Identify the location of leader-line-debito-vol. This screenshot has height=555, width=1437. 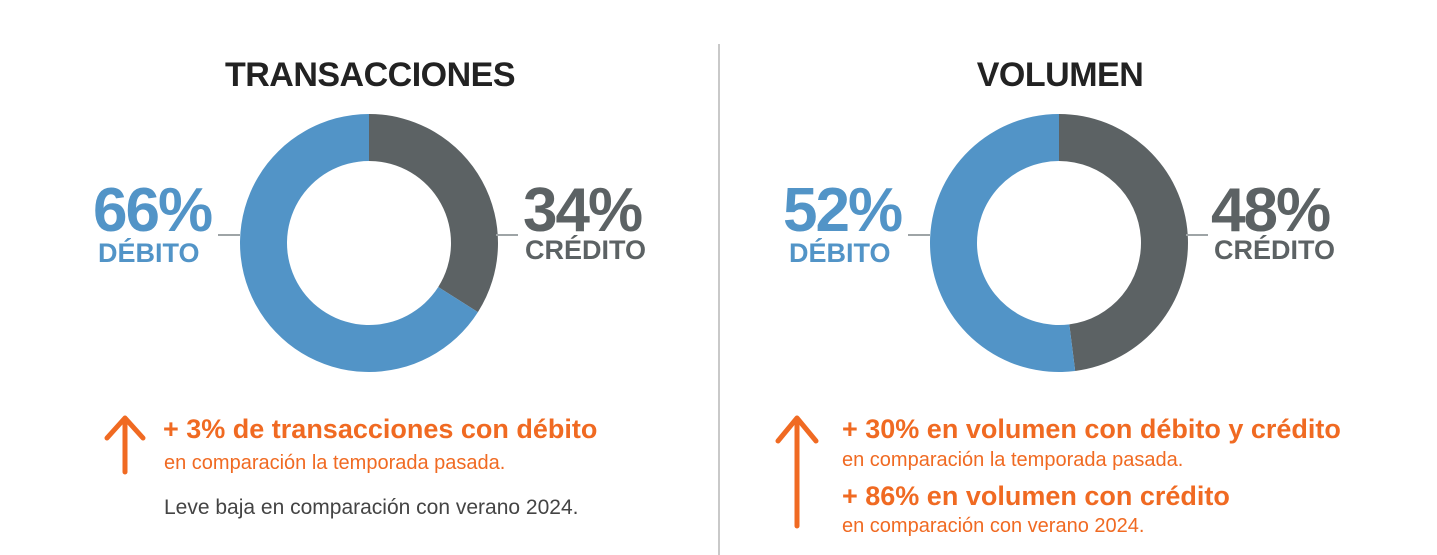
(919, 235).